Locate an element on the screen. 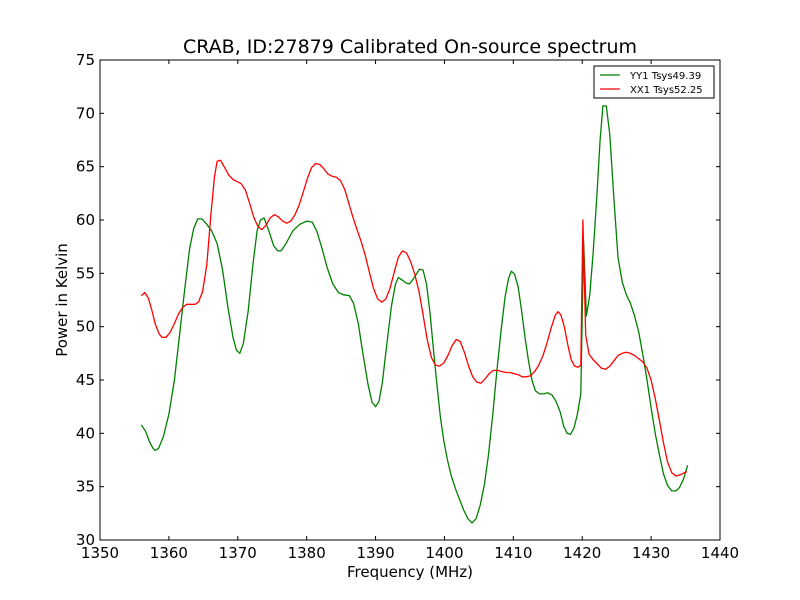 This screenshot has height=600, width=800. x-tick-label: 1420 is located at coordinates (582, 553).